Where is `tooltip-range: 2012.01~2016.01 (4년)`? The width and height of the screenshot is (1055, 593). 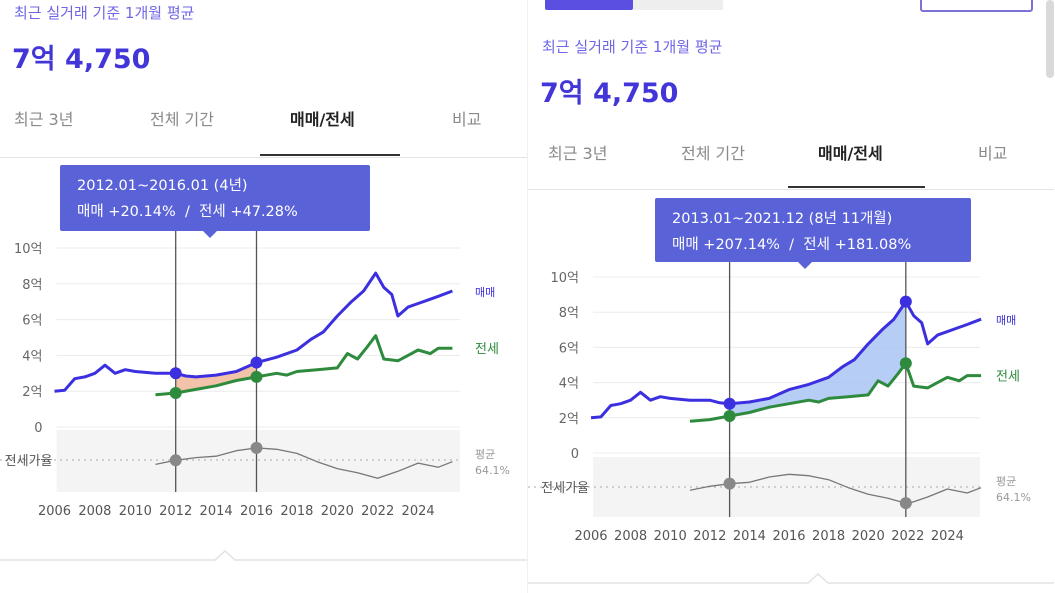
tooltip-range: 2012.01~2016.01 (4년) is located at coordinates (162, 186).